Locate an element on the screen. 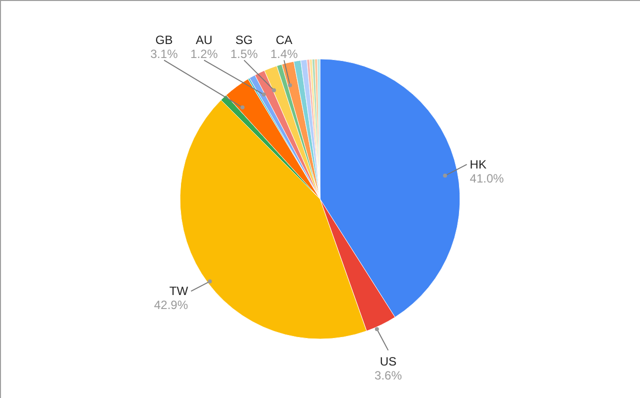 The image size is (640, 398). data-label: 41.0% is located at coordinates (487, 178).